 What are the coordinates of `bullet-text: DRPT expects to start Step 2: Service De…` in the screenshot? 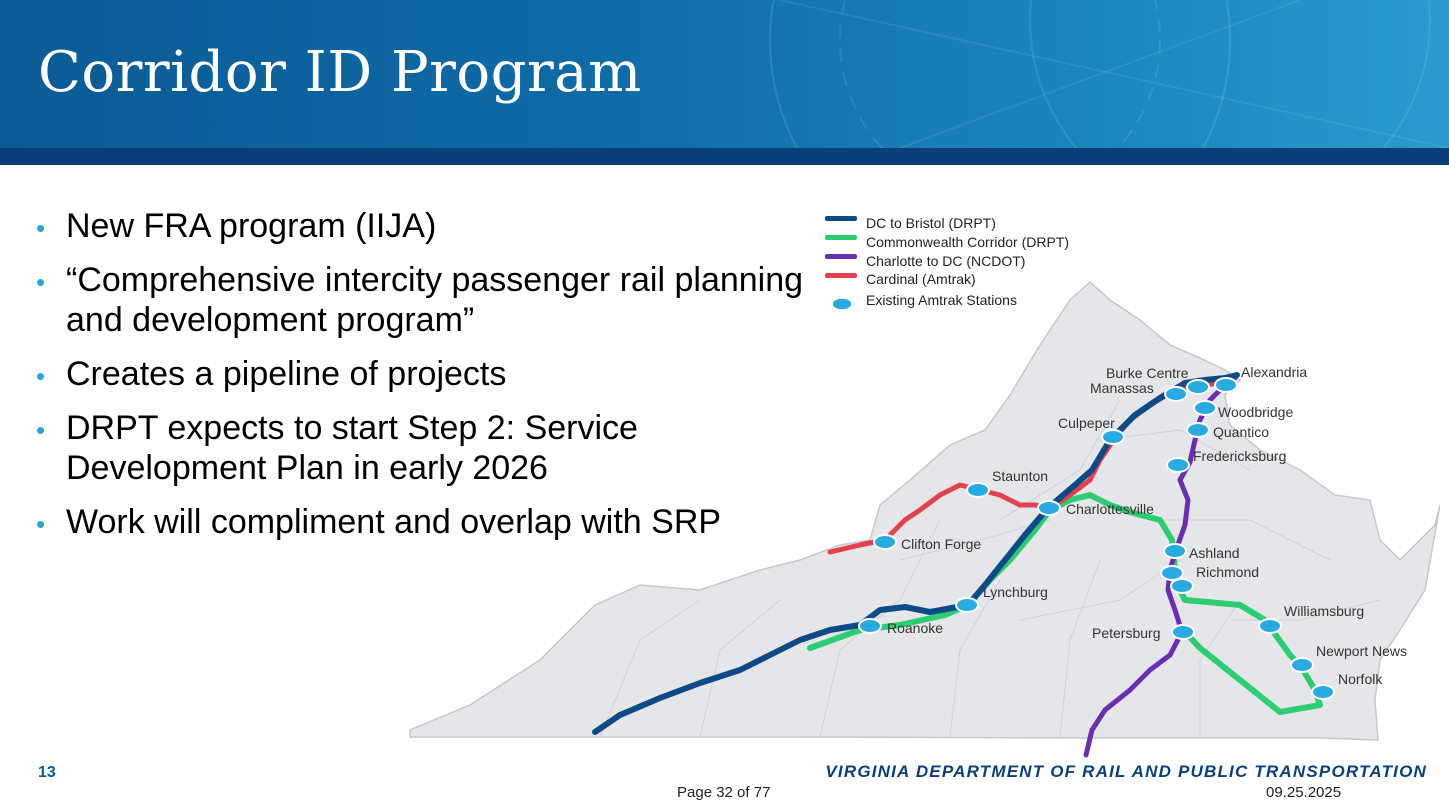 It's located at (352, 448).